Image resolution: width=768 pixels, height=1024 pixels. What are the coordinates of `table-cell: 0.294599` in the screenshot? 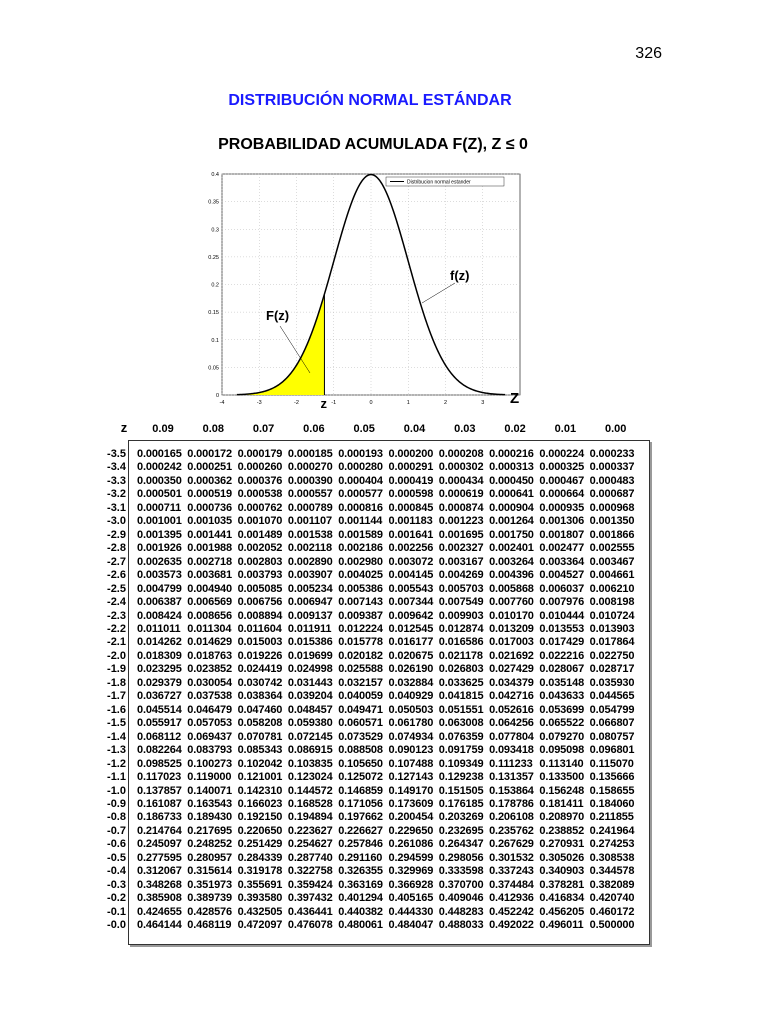 It's located at (411, 857).